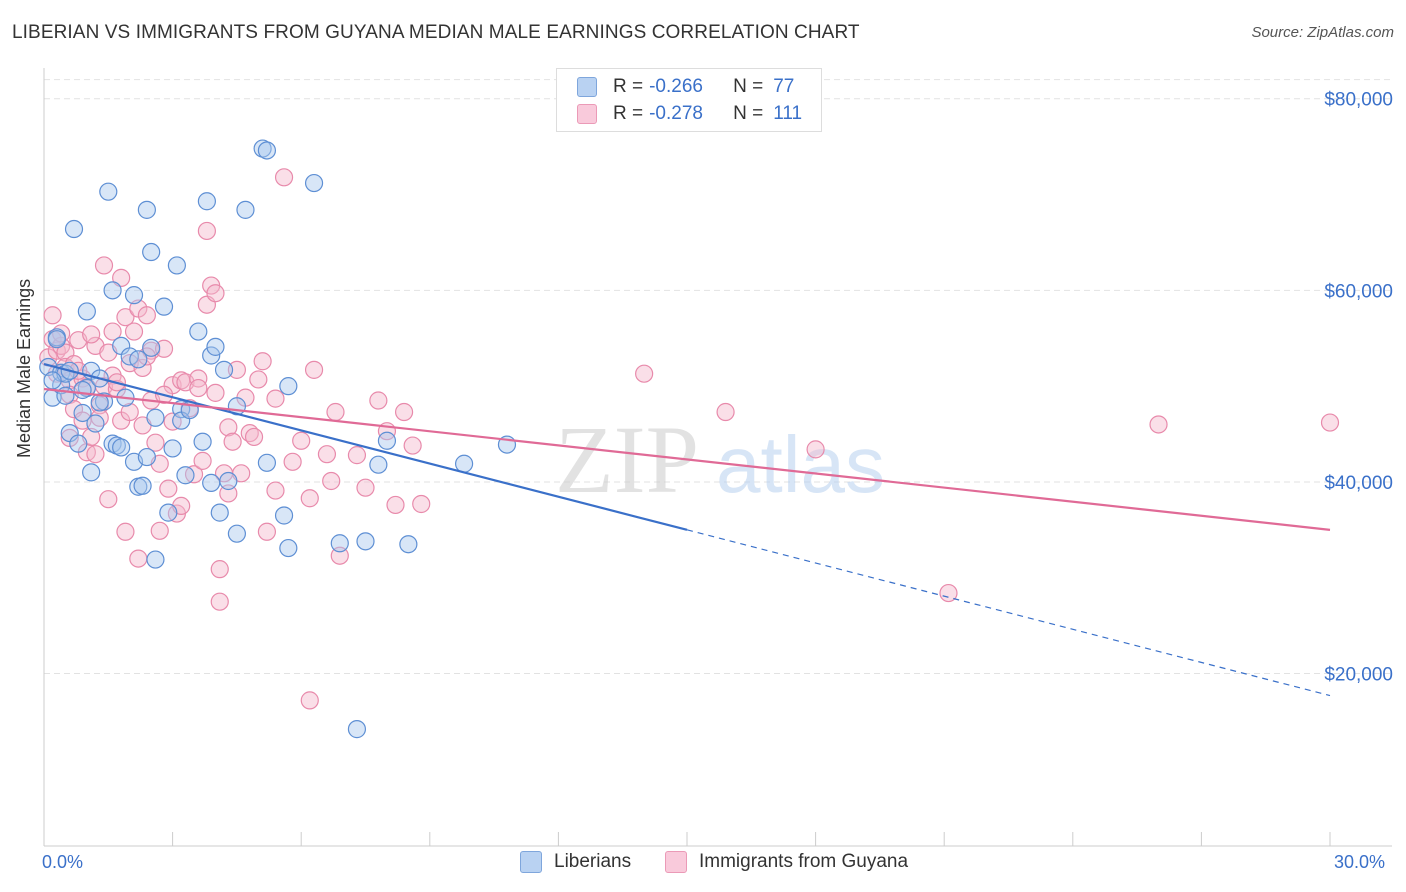  What do you see at coordinates (1360, 862) in the screenshot?
I see `x-axis-max-label: 30.0%` at bounding box center [1360, 862].